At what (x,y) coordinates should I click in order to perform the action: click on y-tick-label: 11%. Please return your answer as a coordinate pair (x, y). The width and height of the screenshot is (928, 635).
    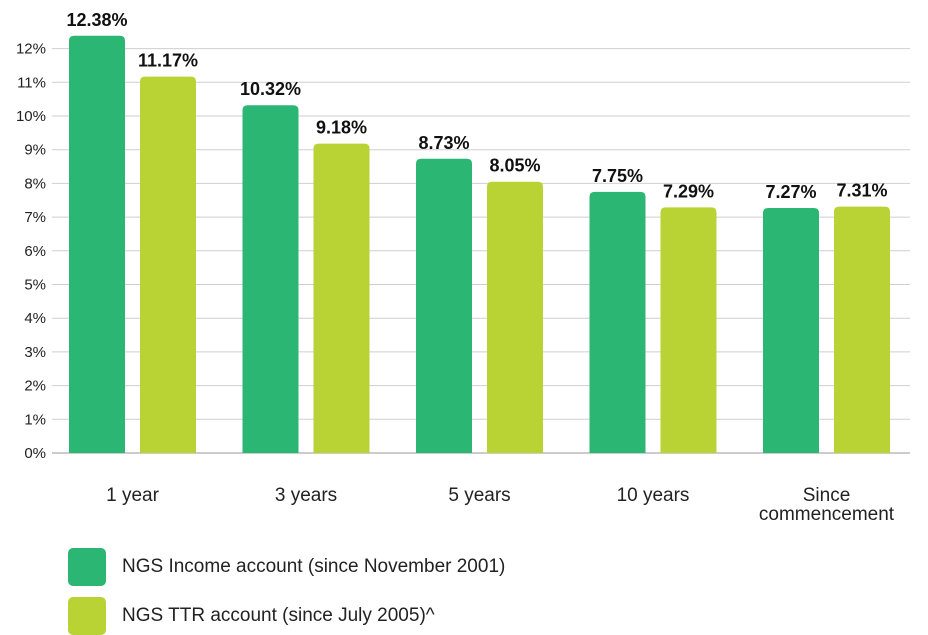
    Looking at the image, I should click on (31, 82).